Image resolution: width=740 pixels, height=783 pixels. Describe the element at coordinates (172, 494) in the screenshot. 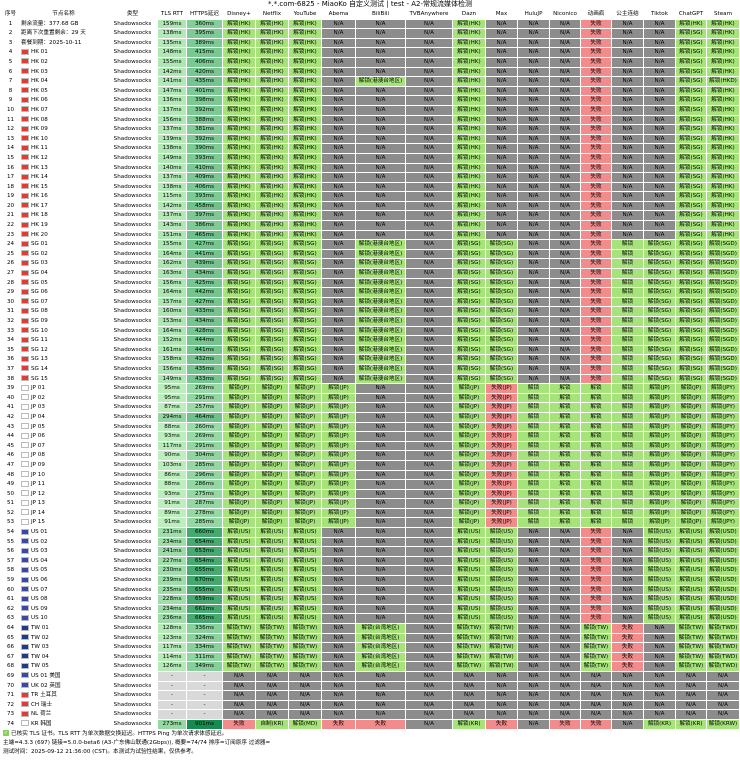

I see `tls-rtt: 93ms` at that location.